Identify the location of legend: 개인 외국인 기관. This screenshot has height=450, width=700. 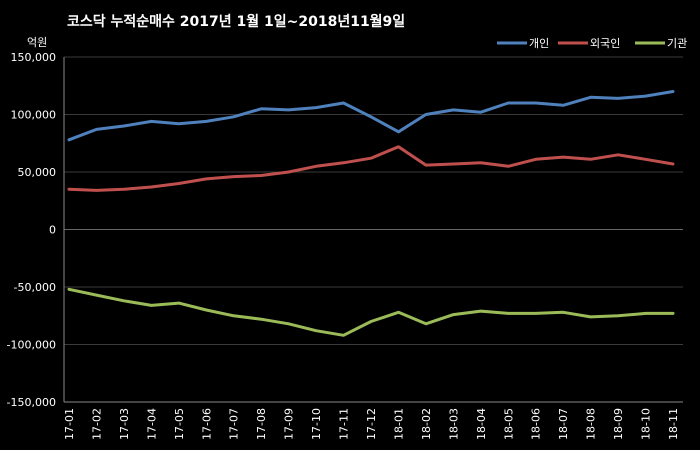
(592, 43).